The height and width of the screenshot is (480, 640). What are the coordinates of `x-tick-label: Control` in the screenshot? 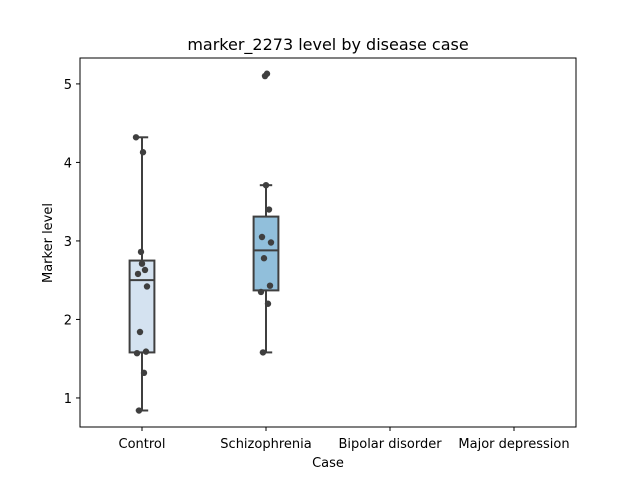 It's located at (142, 444).